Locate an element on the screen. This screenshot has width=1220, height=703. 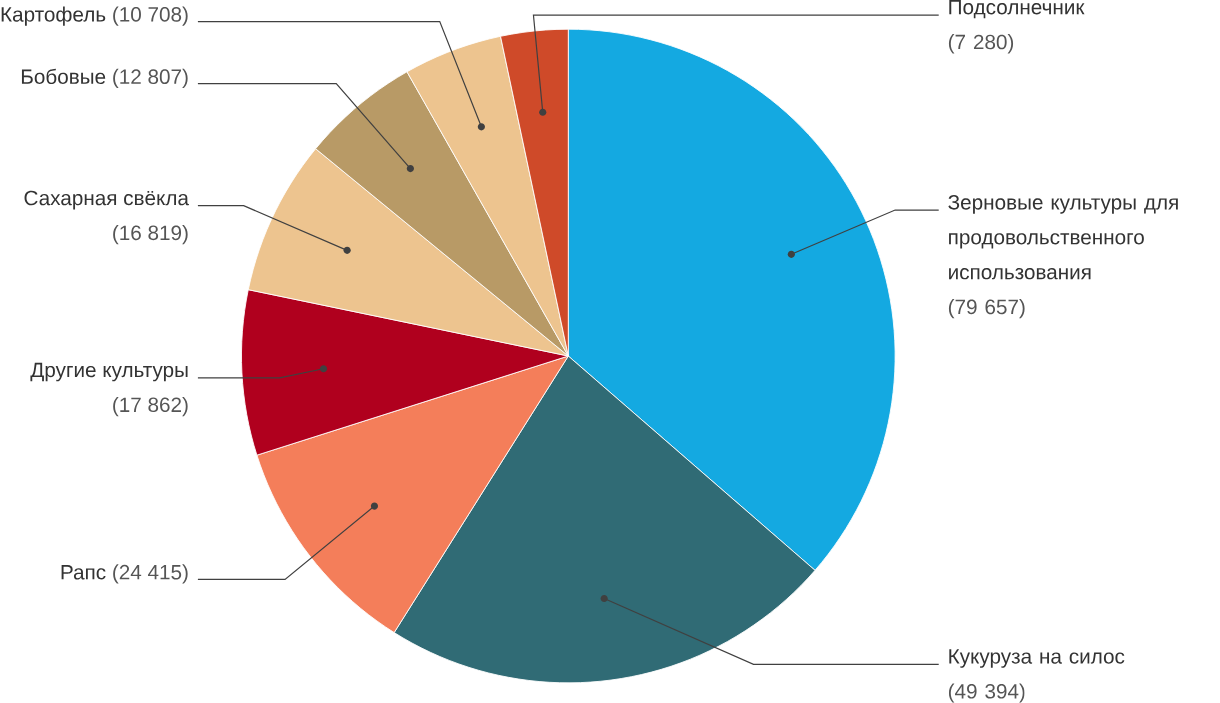
data-label: (7 280) is located at coordinates (981, 44).